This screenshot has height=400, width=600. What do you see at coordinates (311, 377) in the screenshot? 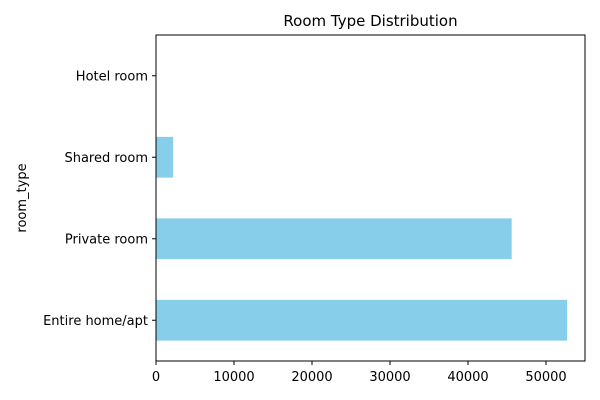
I see `x-tick-label-20000: 20000` at bounding box center [311, 377].